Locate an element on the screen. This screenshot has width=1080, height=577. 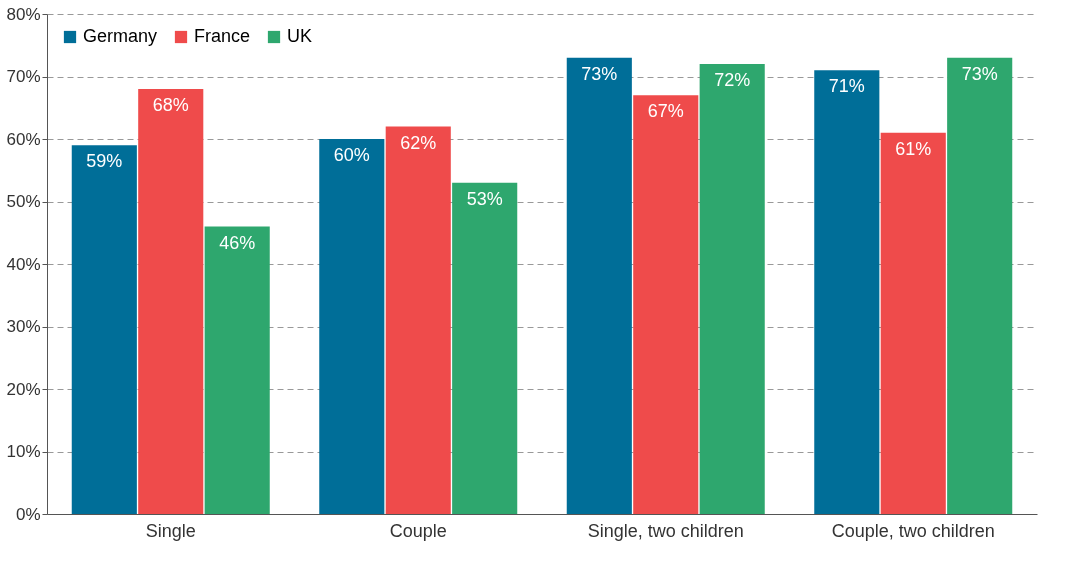
legend-label: UK is located at coordinates (300, 36).